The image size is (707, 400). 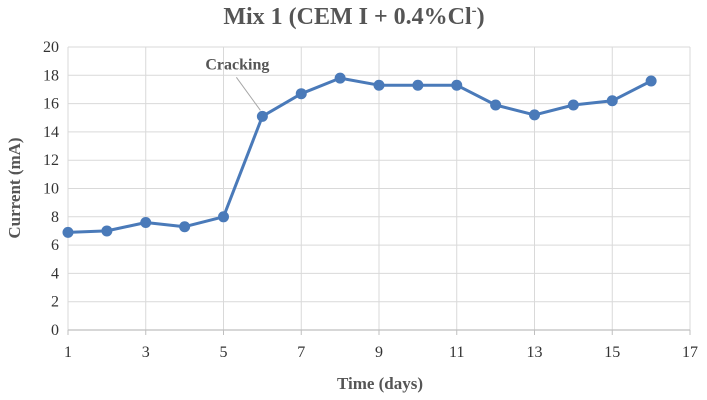 What do you see at coordinates (51, 104) in the screenshot?
I see `y-tick-label: 16` at bounding box center [51, 104].